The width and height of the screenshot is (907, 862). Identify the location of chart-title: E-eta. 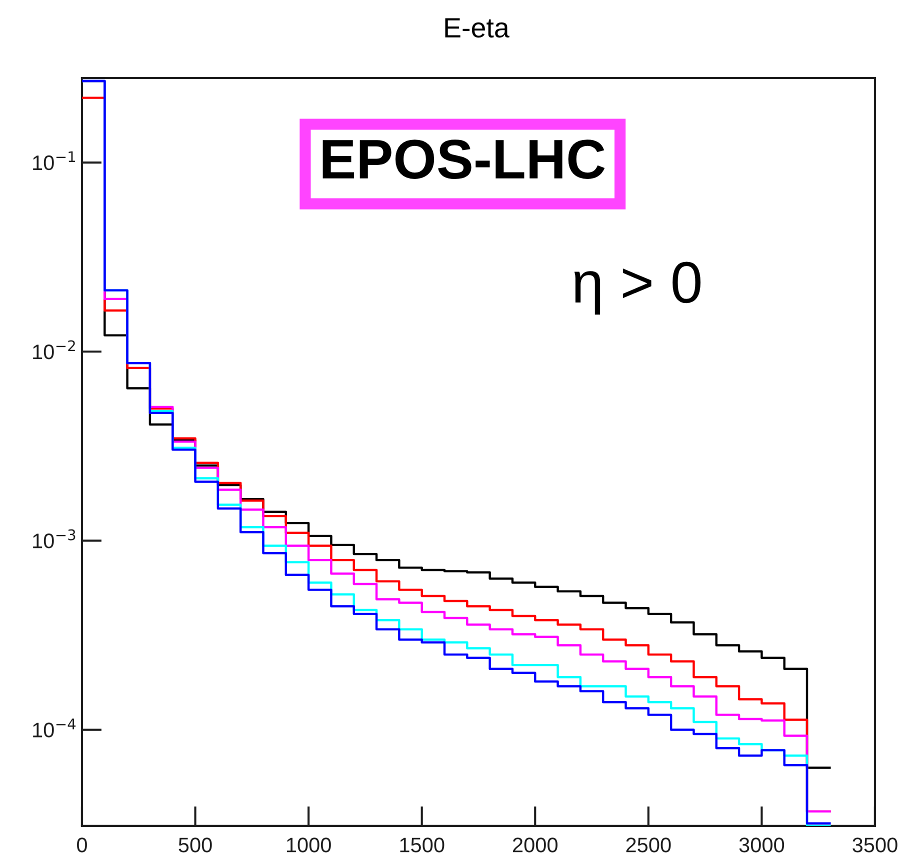
(477, 28).